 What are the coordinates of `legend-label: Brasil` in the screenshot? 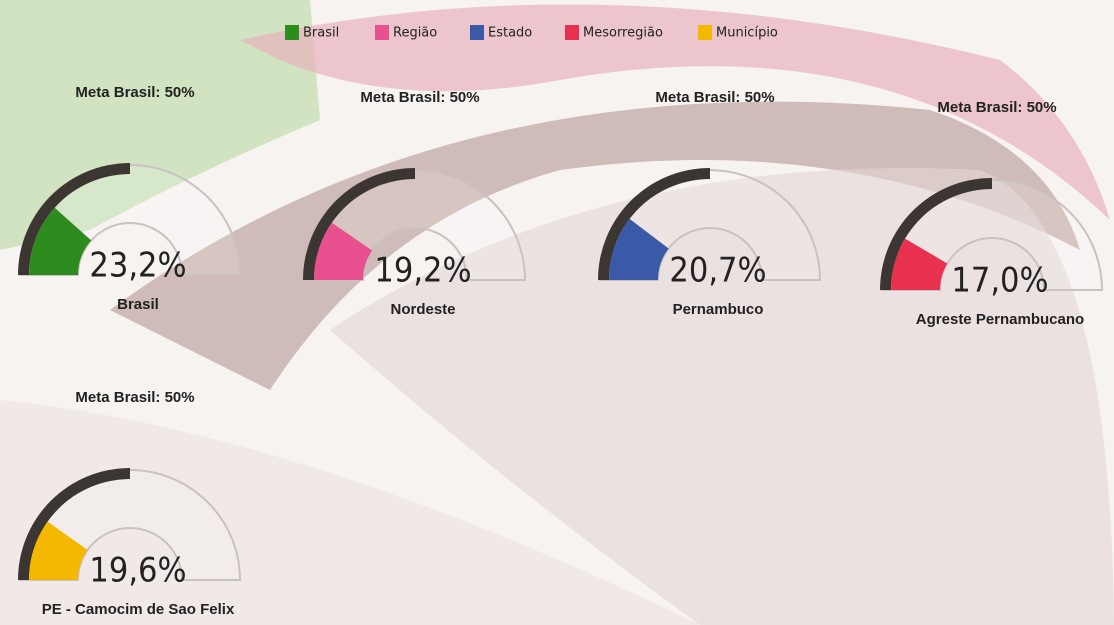 It's located at (321, 33).